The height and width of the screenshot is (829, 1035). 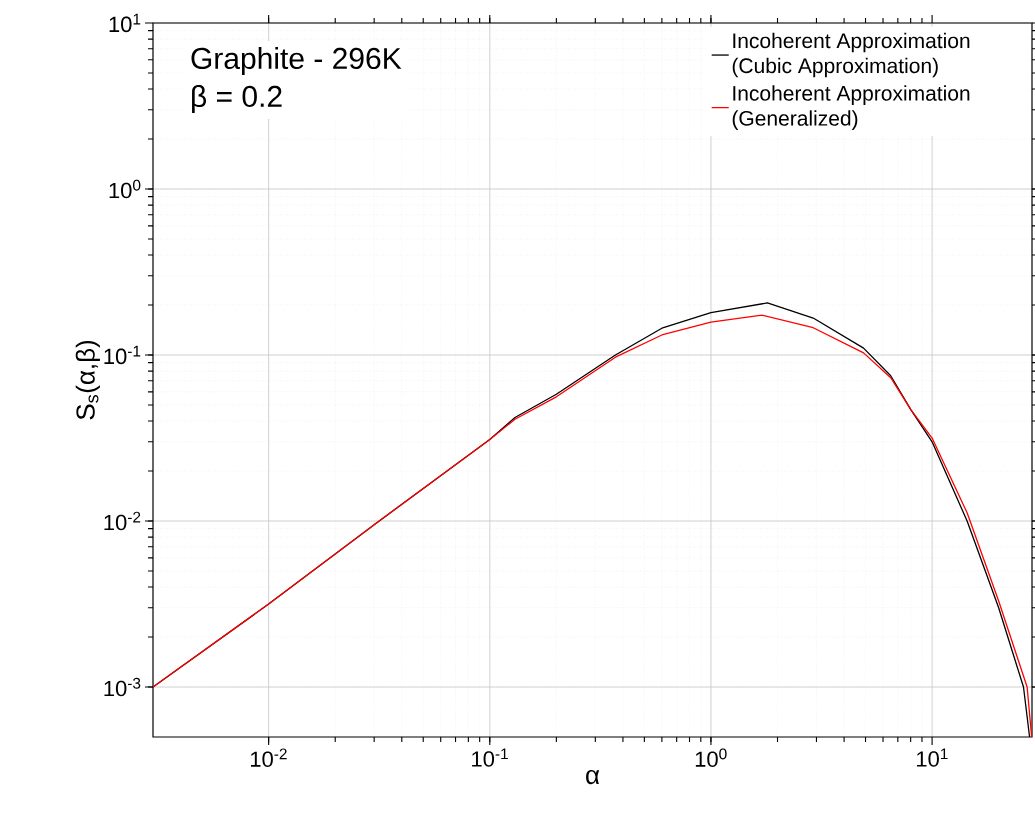 I want to click on y-axis-title: S$_{s}$(α,β), so click(x=87, y=380).